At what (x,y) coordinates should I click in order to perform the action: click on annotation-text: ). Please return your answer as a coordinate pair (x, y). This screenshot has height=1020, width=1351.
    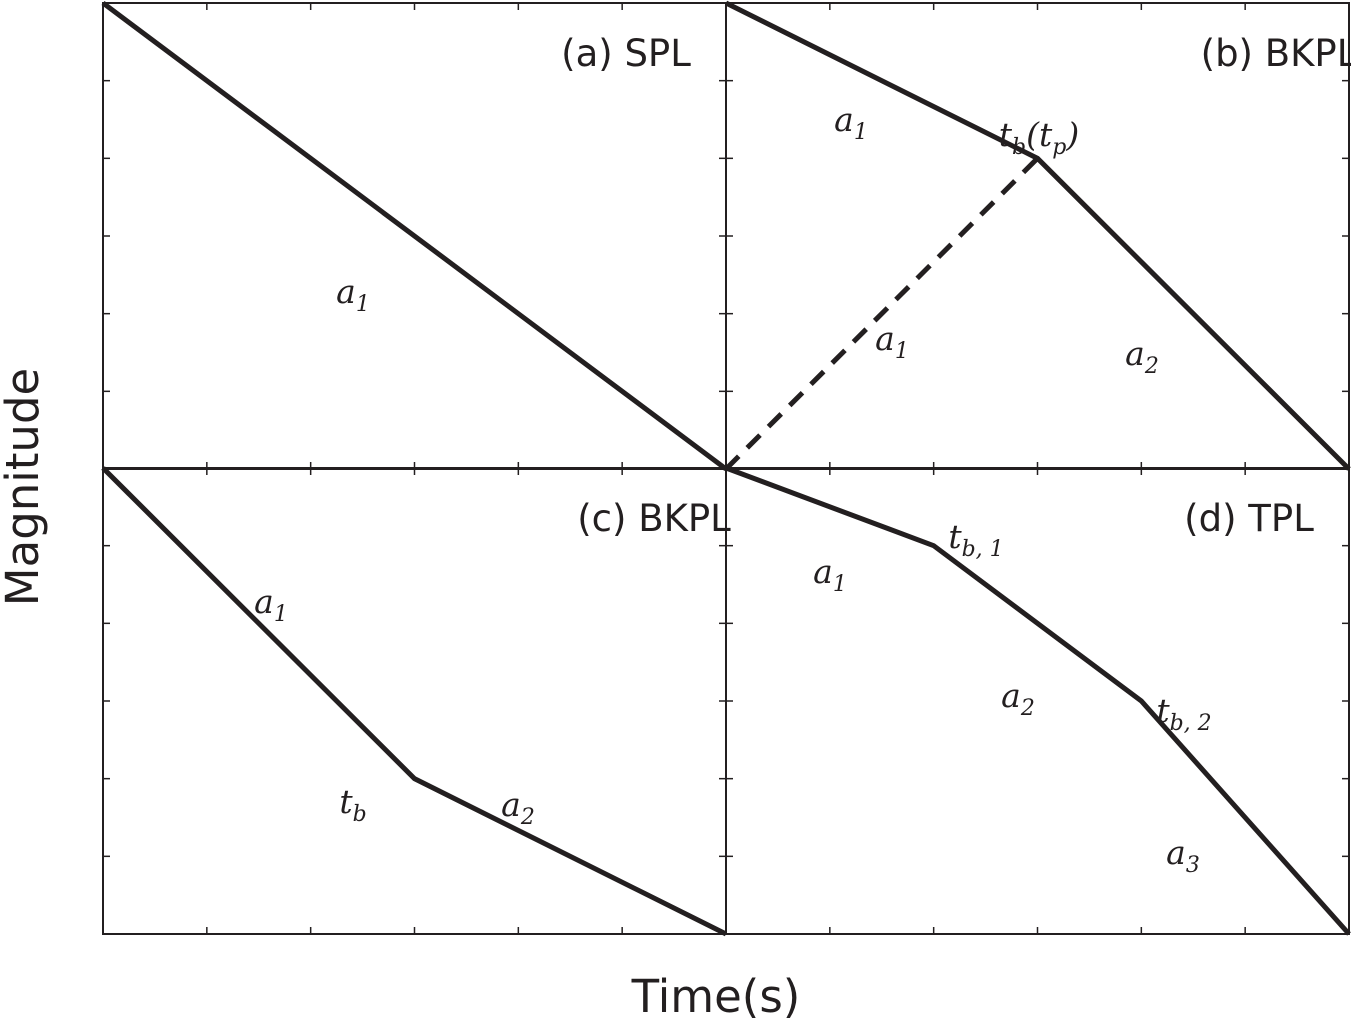
    Looking at the image, I should click on (1072, 134).